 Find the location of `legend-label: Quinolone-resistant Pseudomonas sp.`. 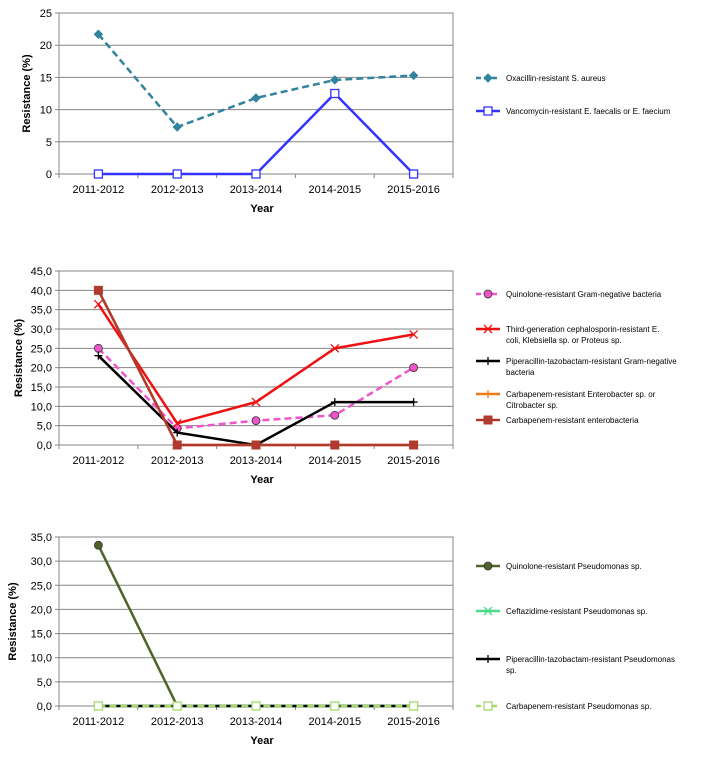

legend-label: Quinolone-resistant Pseudomonas sp. is located at coordinates (574, 566).